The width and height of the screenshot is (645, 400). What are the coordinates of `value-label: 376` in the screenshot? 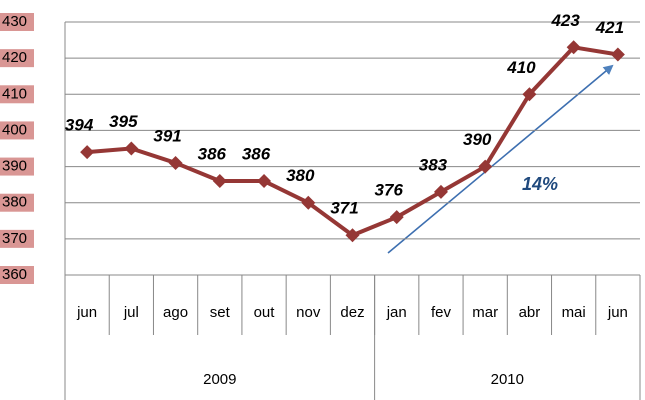 It's located at (389, 190).